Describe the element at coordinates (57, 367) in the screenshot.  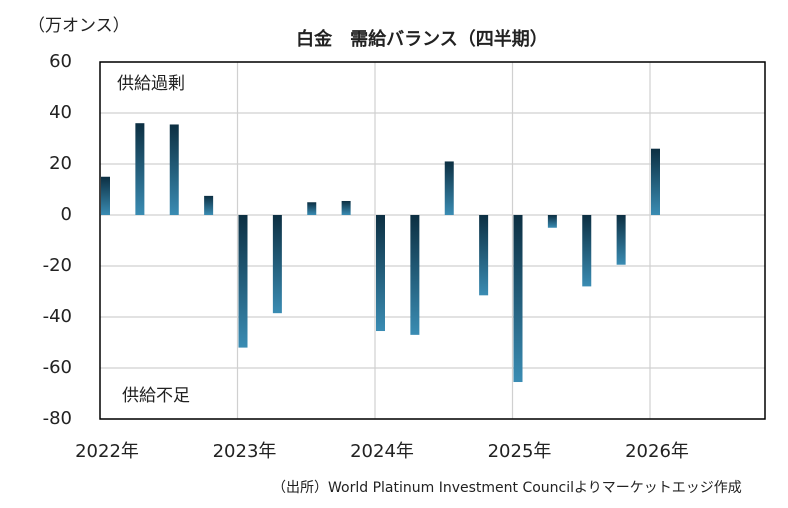
I see `y-tick-label: -60` at that location.